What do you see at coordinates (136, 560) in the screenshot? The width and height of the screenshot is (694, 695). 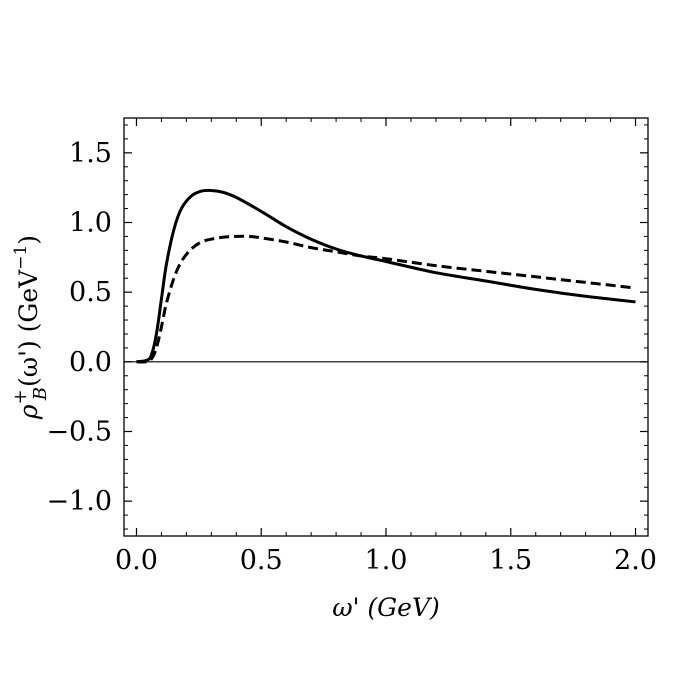 I see `x-tick-label: 0.0` at bounding box center [136, 560].